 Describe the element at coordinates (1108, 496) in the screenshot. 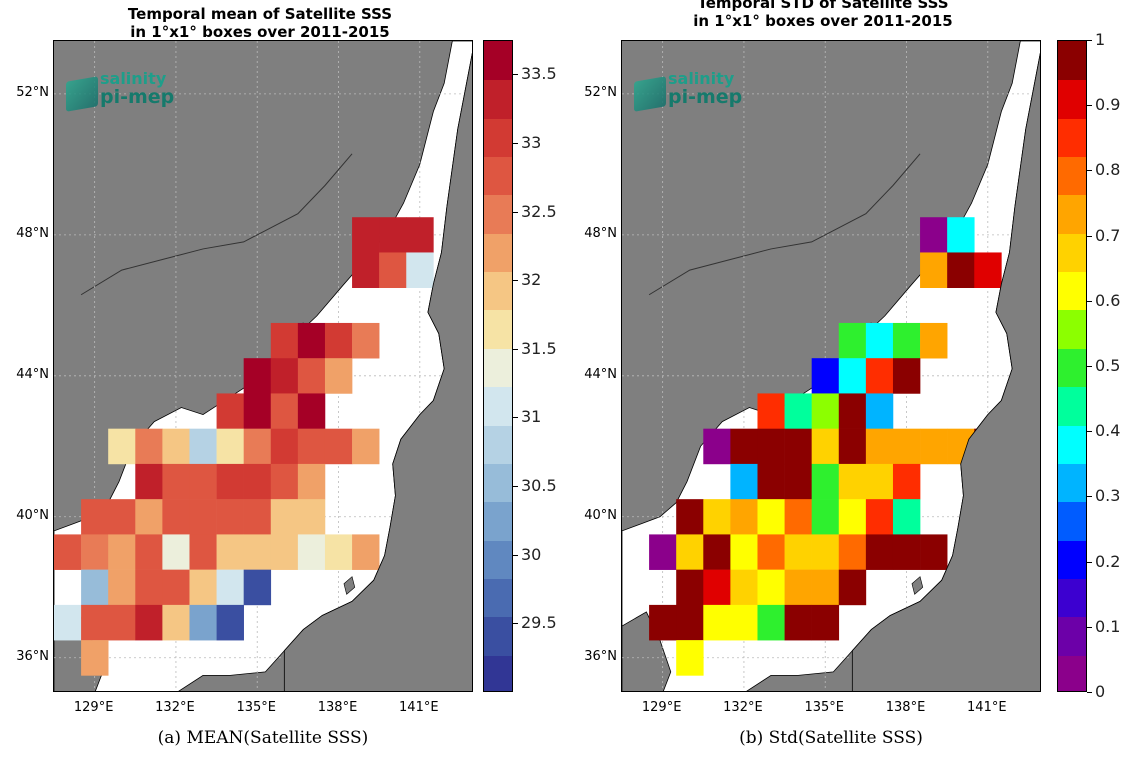

I see `colorbar-tick-label: 0.3` at that location.